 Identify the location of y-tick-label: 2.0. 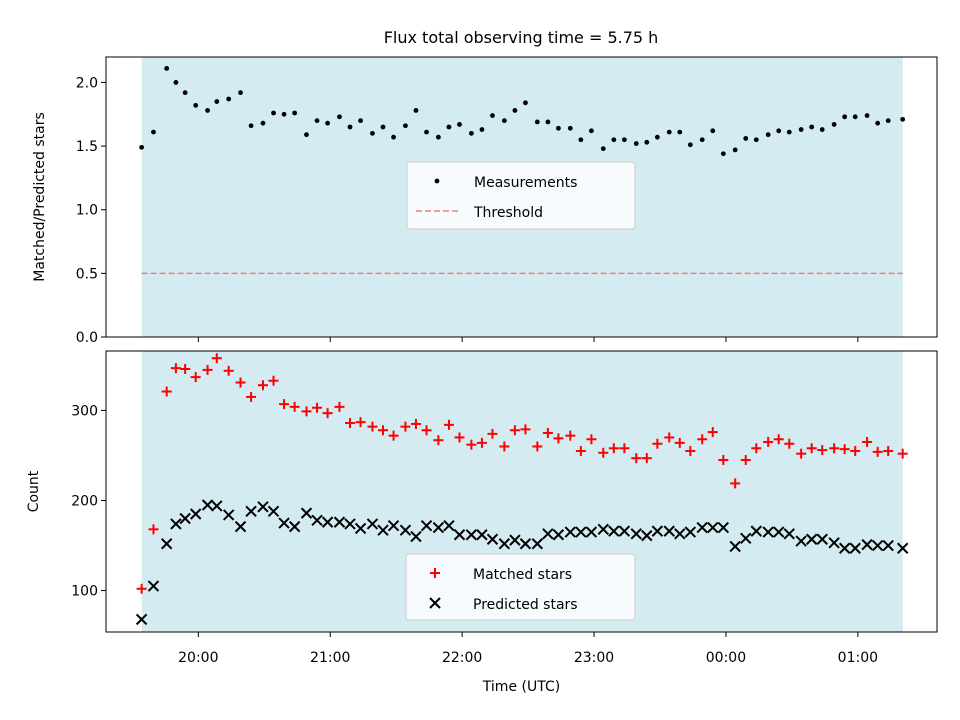
(87, 83).